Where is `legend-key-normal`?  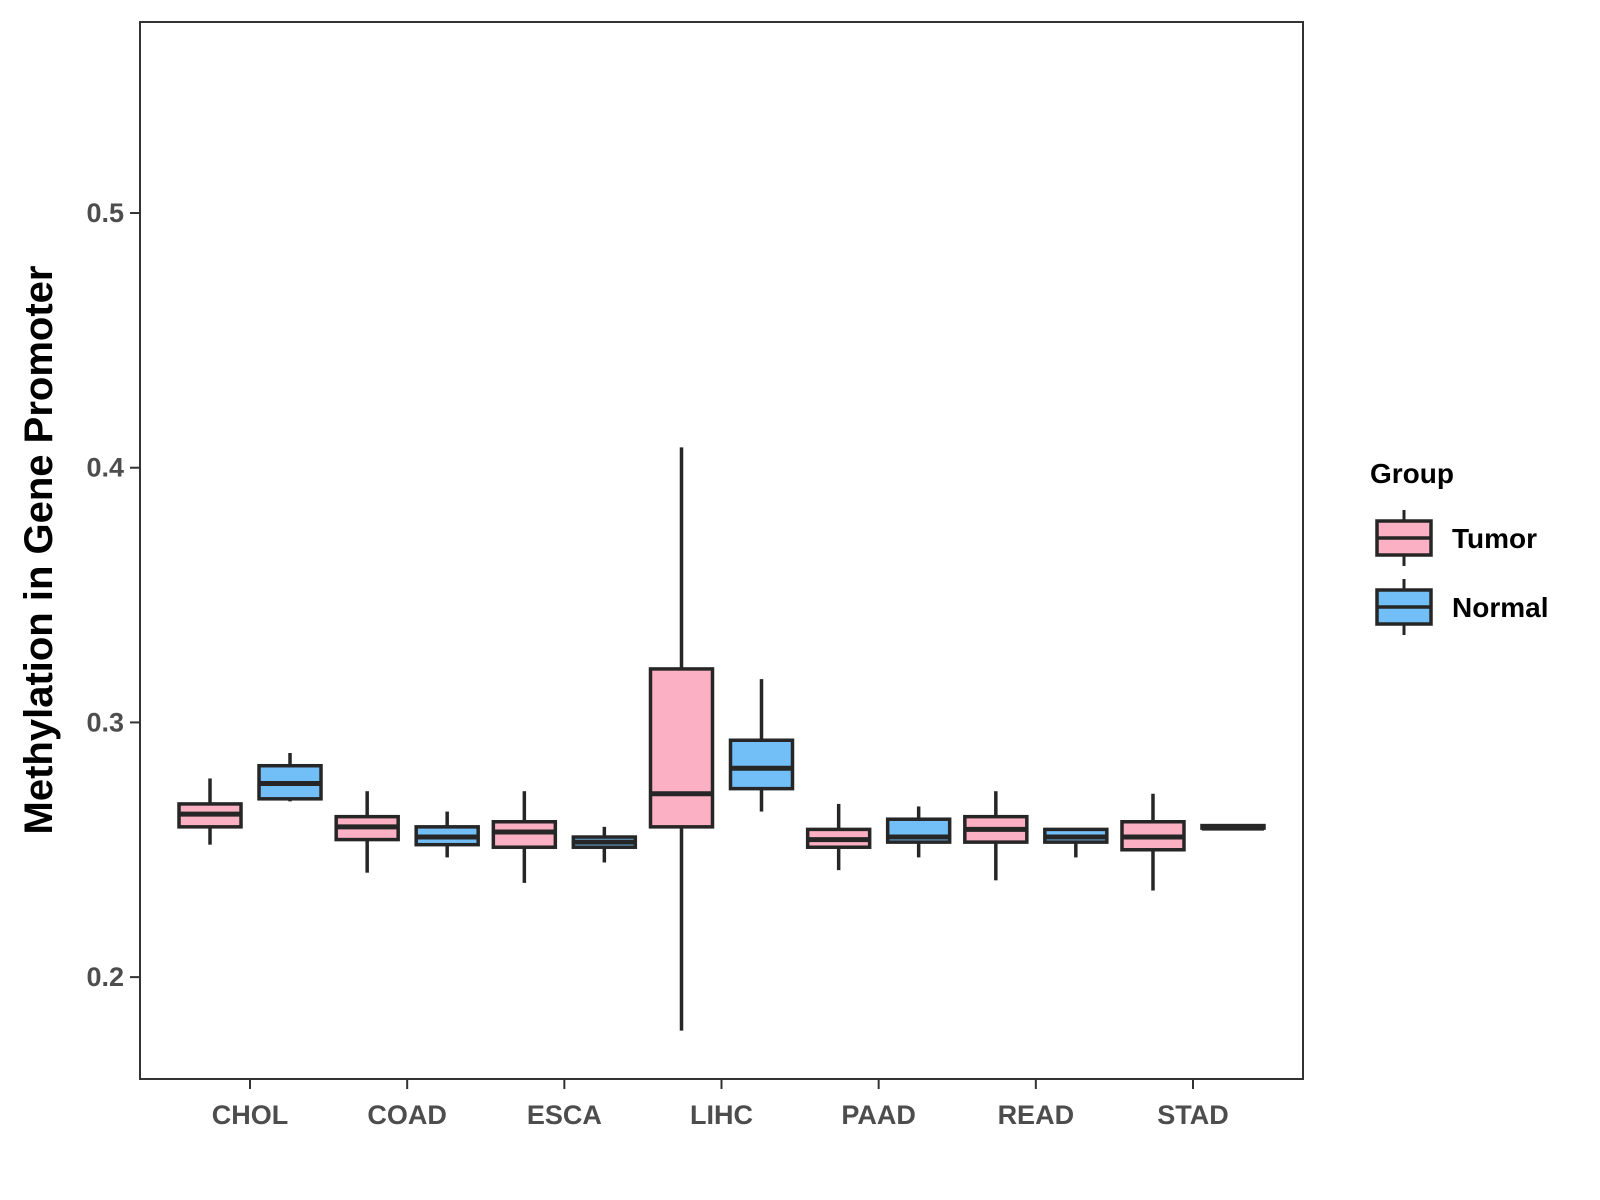 legend-key-normal is located at coordinates (1404, 607).